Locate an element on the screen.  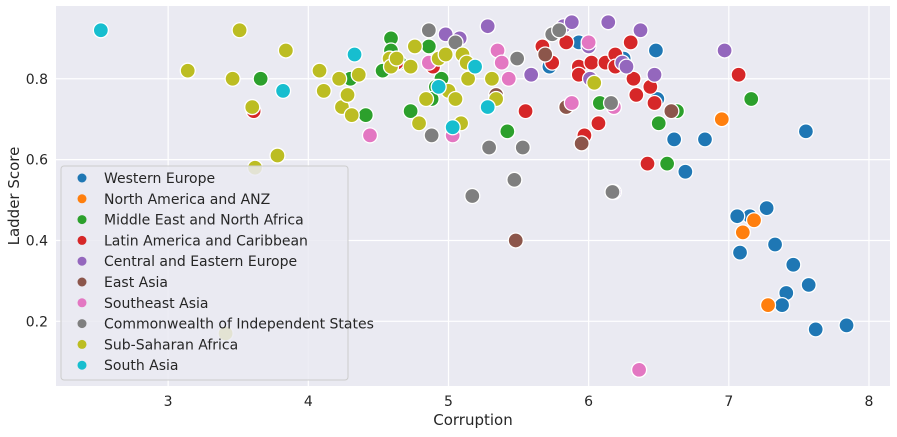
y-tick-label: 0.8 is located at coordinates (37, 80).